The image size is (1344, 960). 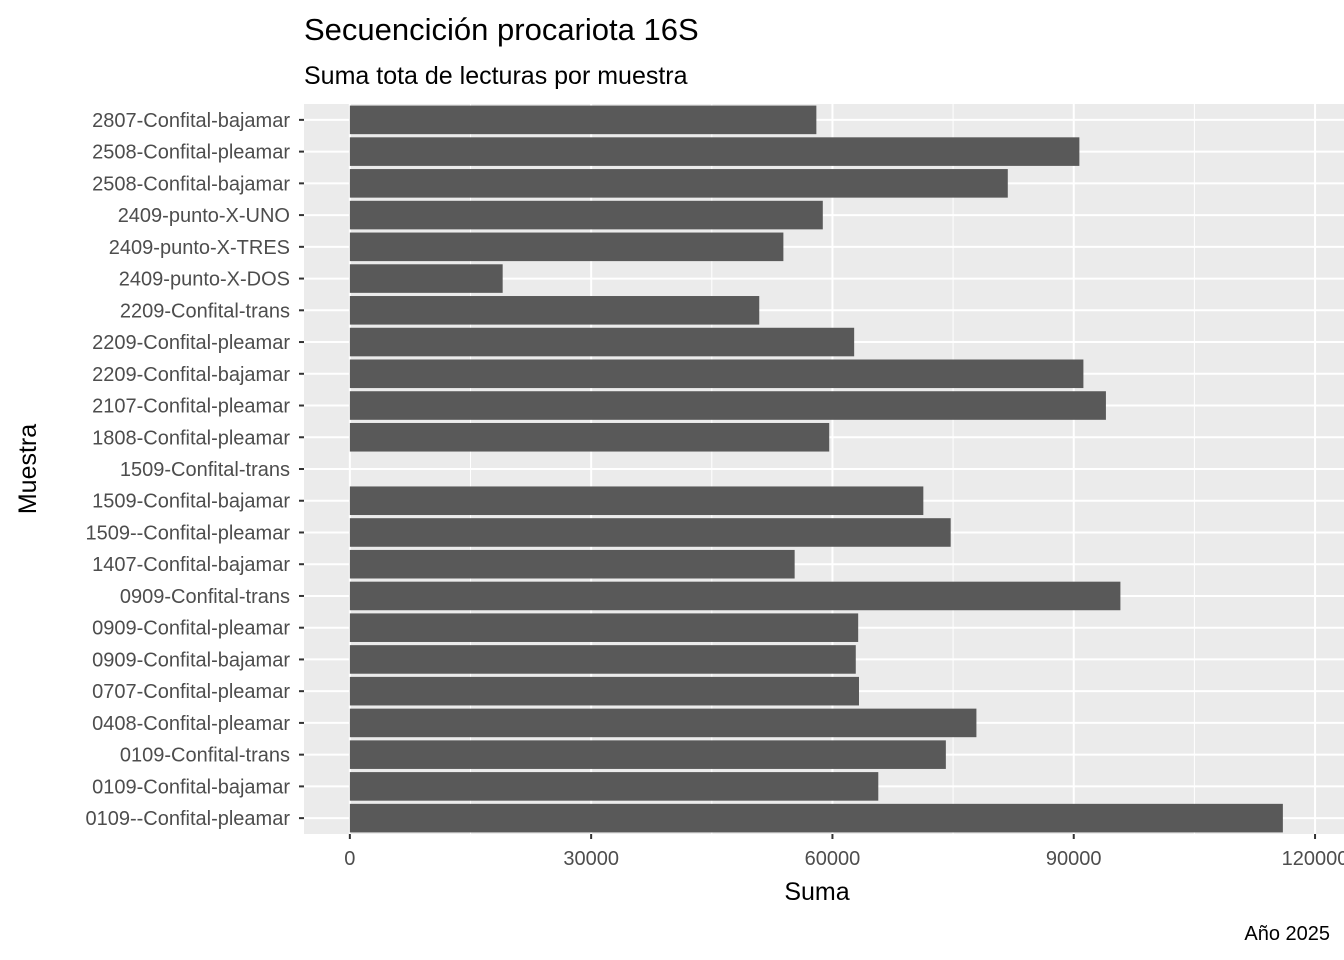 I want to click on x-tick-label: 90000, so click(x=1074, y=859).